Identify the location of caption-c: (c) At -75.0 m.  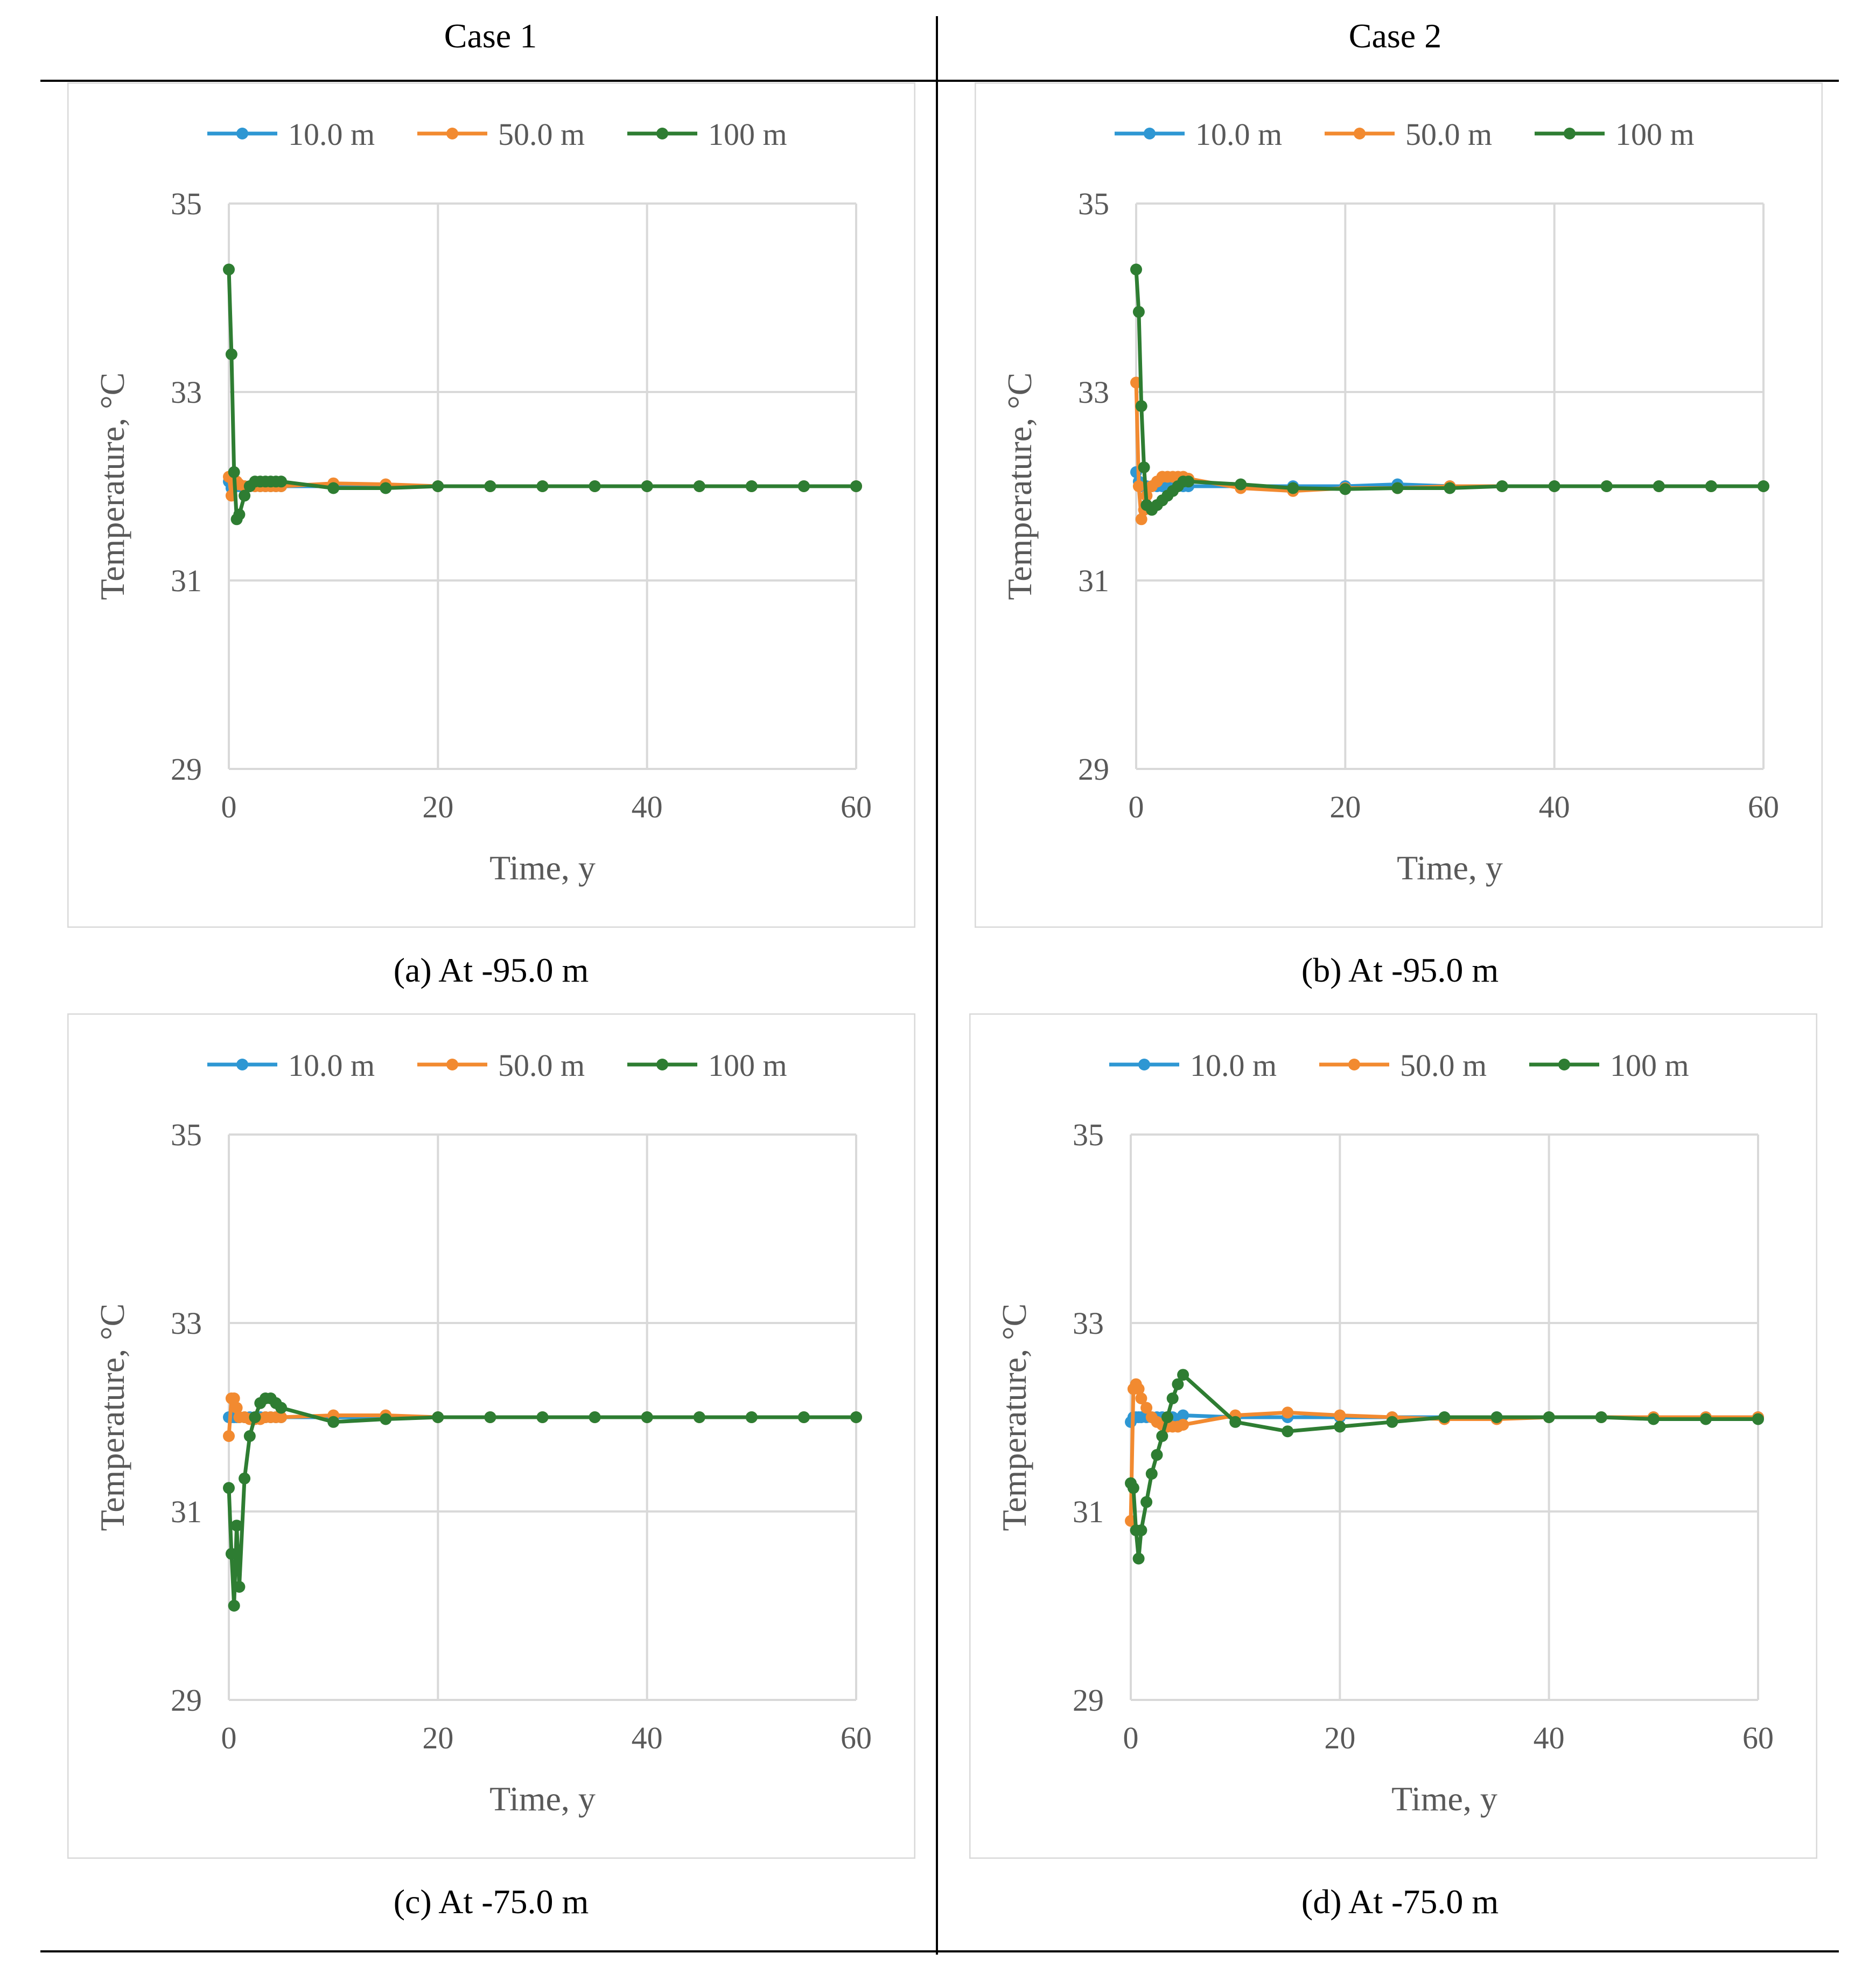
(491, 1901).